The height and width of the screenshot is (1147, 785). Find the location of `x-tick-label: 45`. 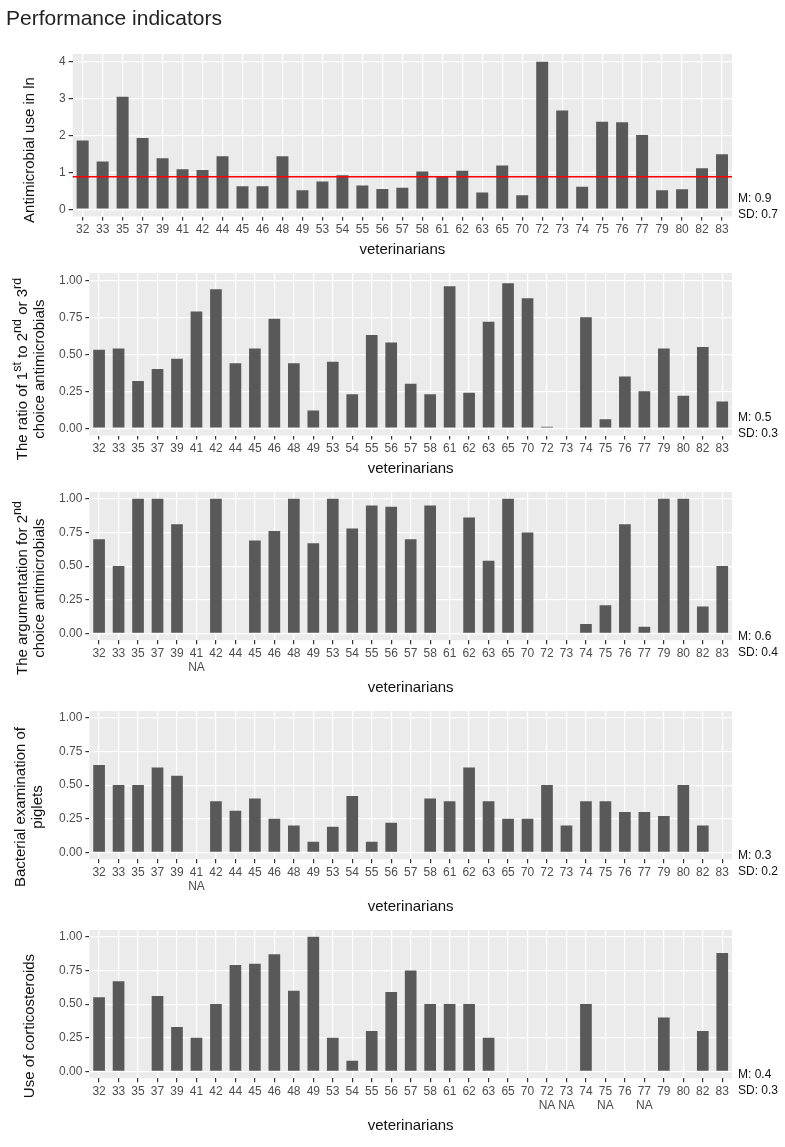

x-tick-label: 45 is located at coordinates (242, 229).